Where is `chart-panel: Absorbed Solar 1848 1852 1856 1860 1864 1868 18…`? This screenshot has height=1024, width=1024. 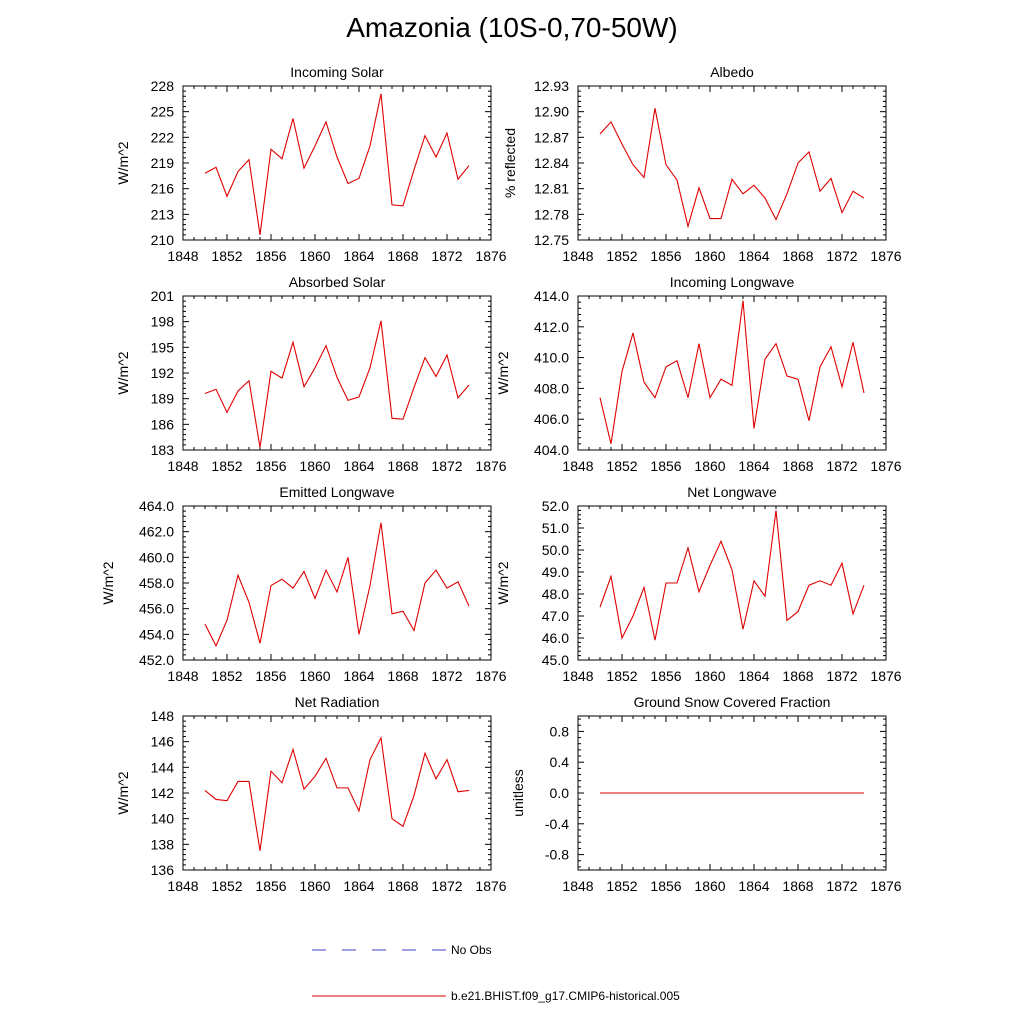 chart-panel: Absorbed Solar 1848 1852 1856 1860 1864 1868 18… is located at coordinates (311, 374).